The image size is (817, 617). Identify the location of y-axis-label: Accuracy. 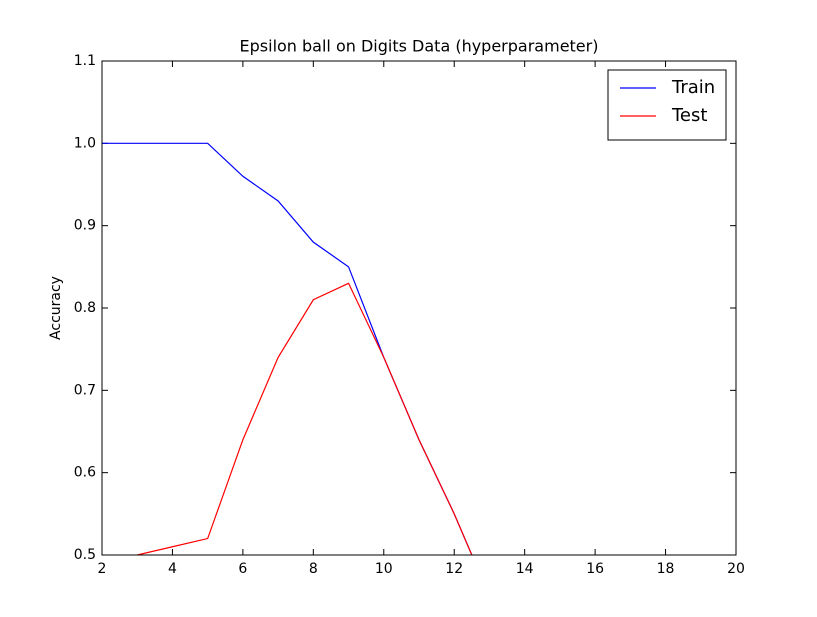
(56, 308).